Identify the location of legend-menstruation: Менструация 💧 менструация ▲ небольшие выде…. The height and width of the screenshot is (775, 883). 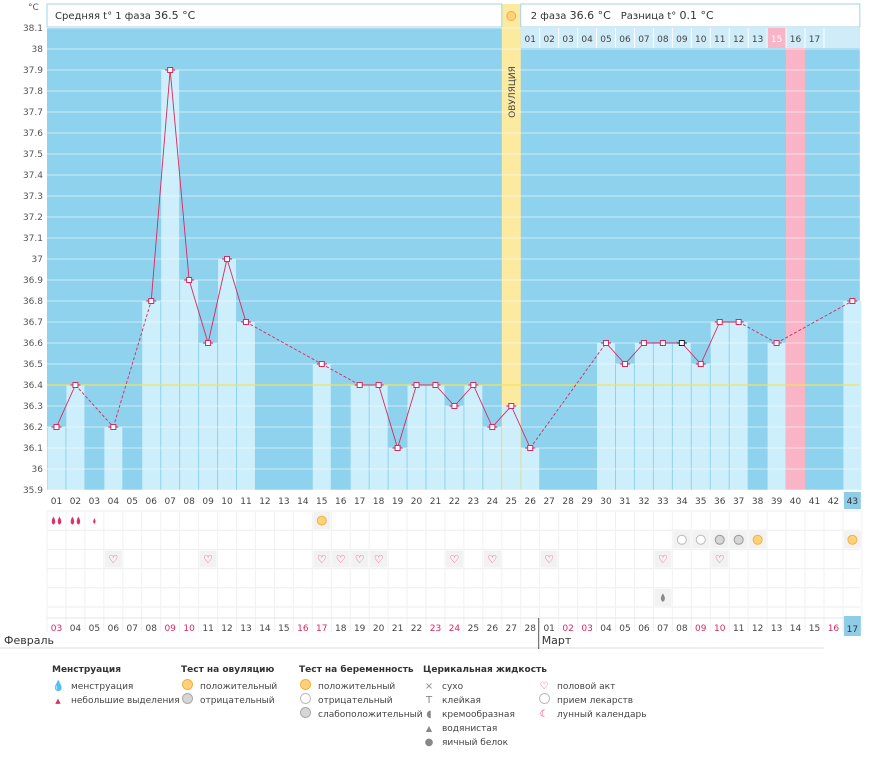
(116, 686).